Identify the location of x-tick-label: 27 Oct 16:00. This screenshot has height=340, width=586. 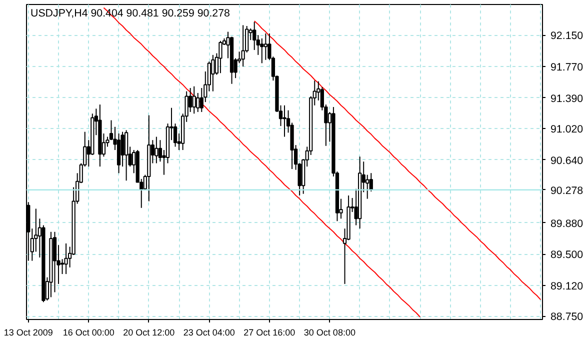
(270, 333).